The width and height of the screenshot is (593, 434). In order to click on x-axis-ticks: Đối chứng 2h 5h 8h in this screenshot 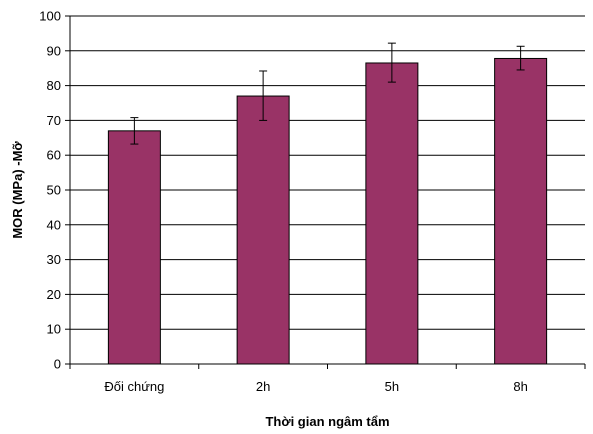, I will do `click(327, 379)`.